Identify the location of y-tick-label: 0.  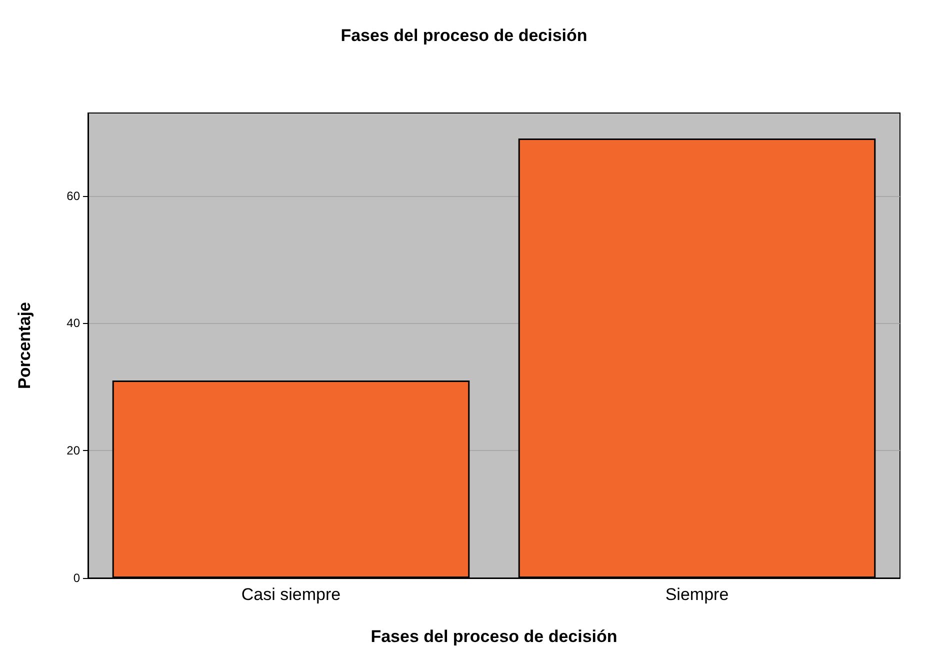
(76, 578).